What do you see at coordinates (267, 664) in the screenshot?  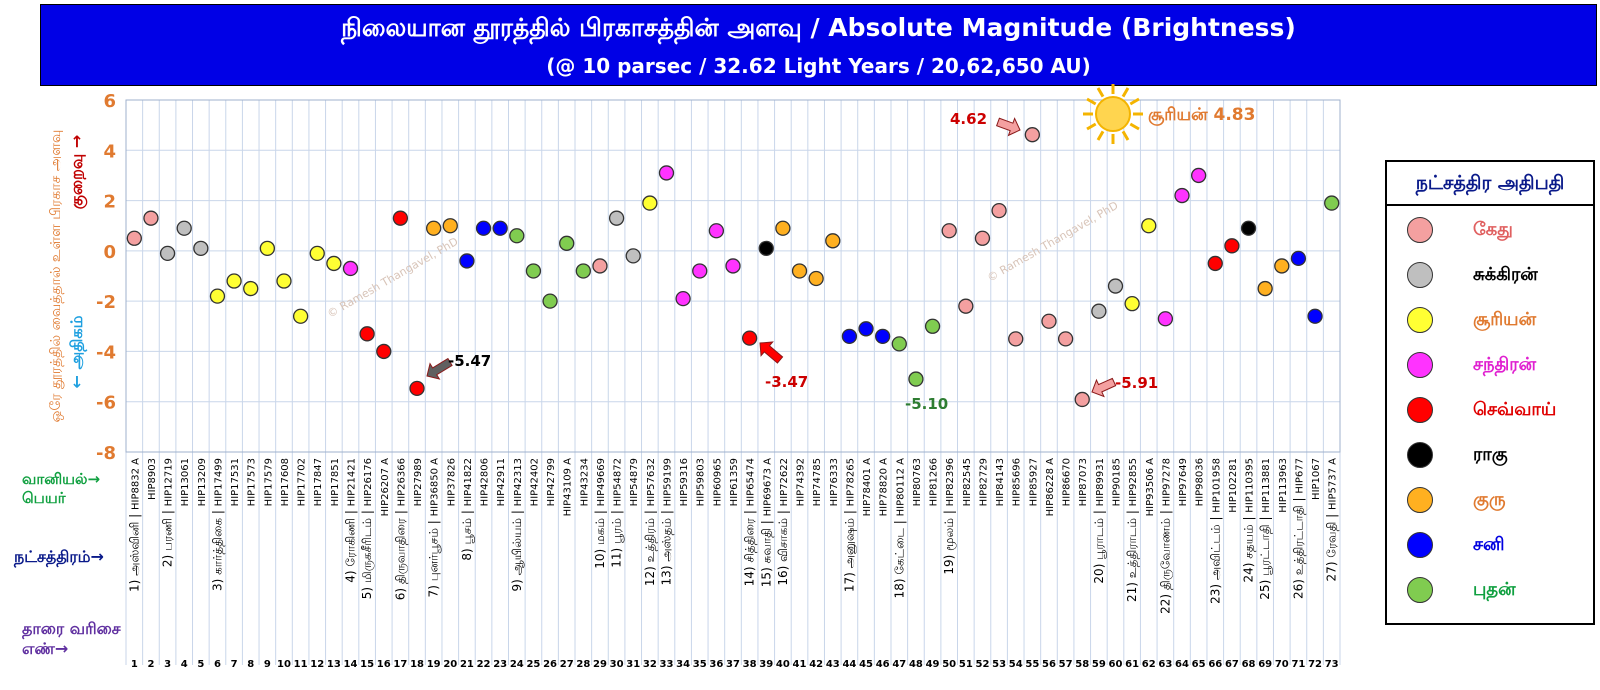 I see `x-tick-label: 9` at bounding box center [267, 664].